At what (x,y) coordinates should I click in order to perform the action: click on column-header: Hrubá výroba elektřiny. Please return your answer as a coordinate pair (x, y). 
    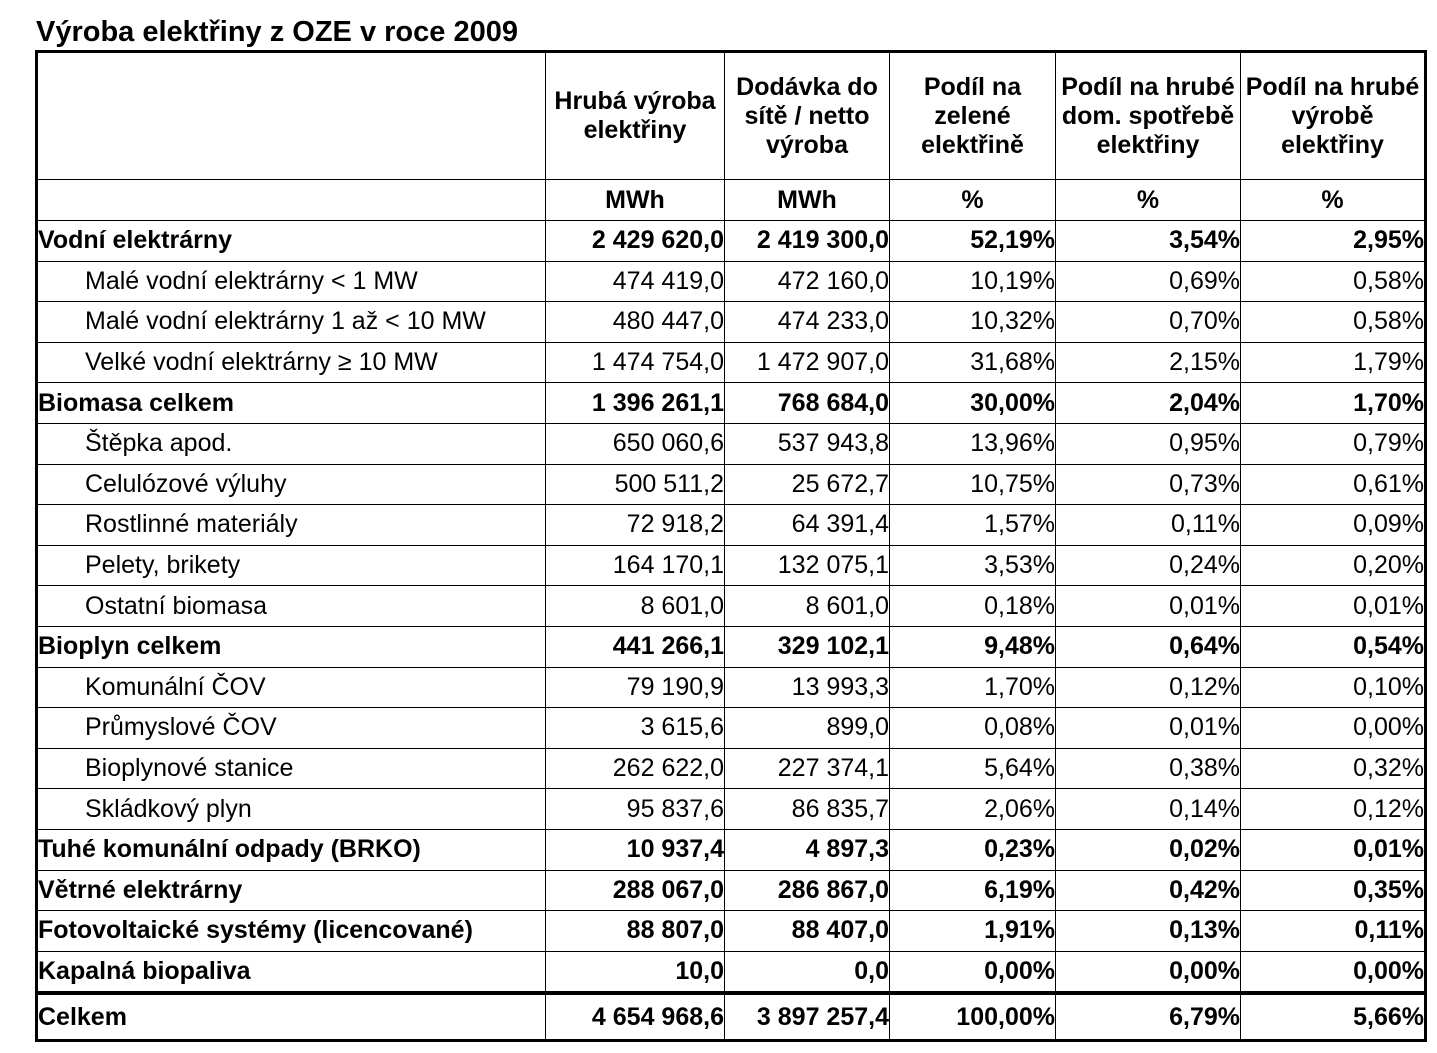
    Looking at the image, I should click on (635, 115).